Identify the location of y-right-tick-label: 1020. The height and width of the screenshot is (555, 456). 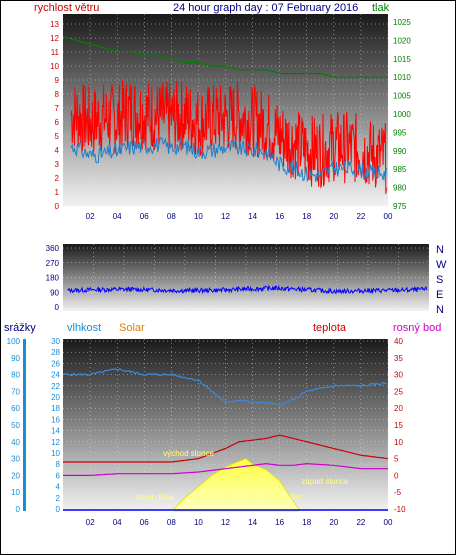
(402, 40).